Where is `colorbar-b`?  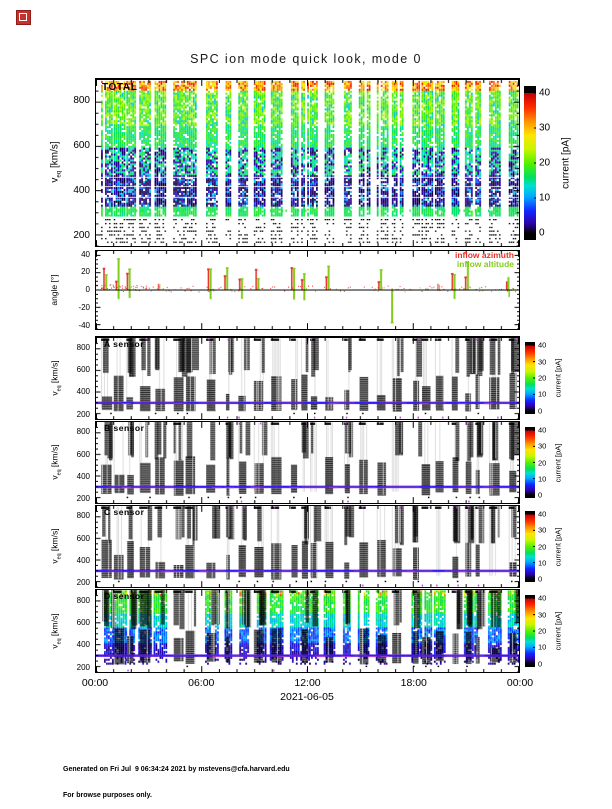
colorbar-b is located at coordinates (530, 462).